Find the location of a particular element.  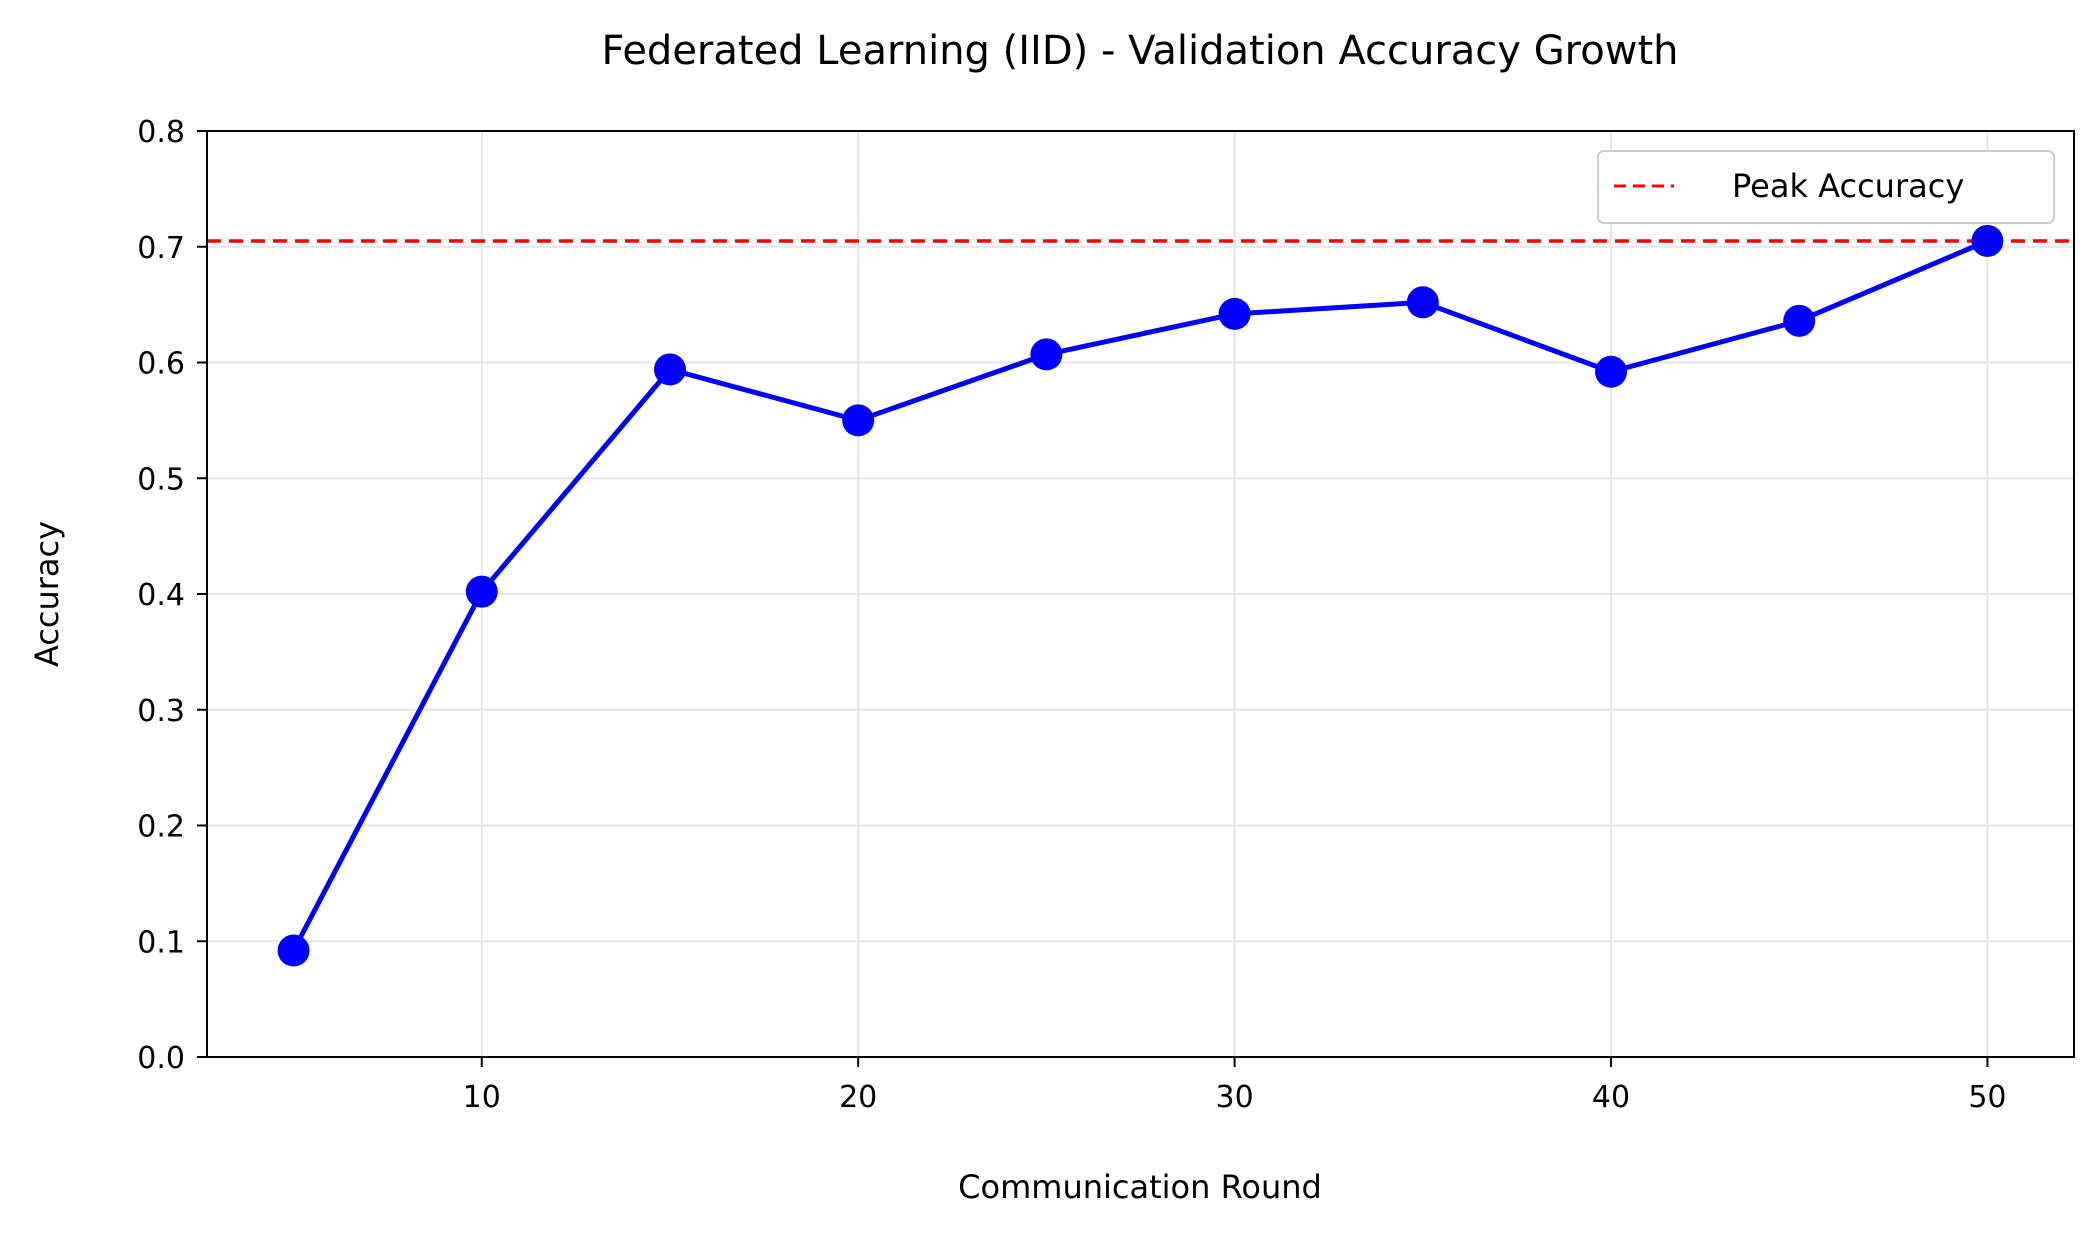

y-axis-ticks: 0.0 0.1 0.2 0.3 0.4 0.5 0.6 0.7 0.8 is located at coordinates (172, 595).